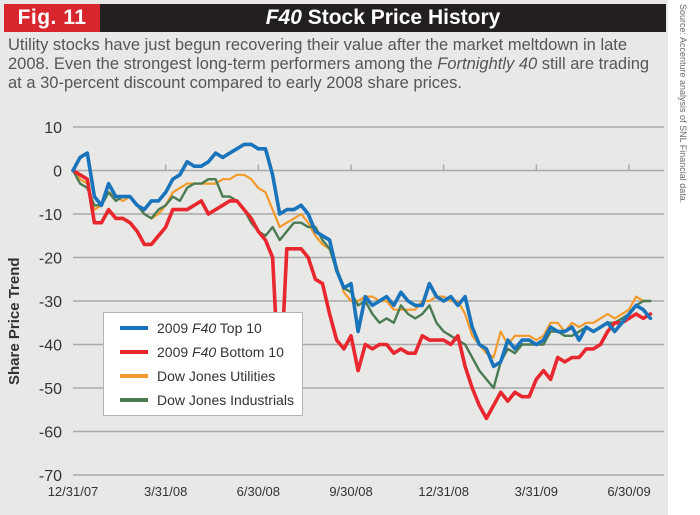 Image resolution: width=700 pixels, height=515 pixels. Describe the element at coordinates (209, 328) in the screenshot. I see `legend-label: 2009 F40 Top 10` at that location.